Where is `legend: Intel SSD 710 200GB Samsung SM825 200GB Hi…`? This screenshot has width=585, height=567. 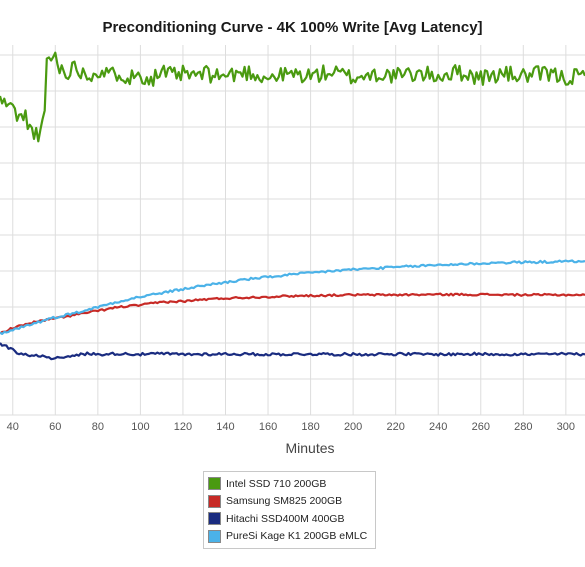 legend: Intel SSD 710 200GB Samsung SM825 200GB Hi… is located at coordinates (289, 510).